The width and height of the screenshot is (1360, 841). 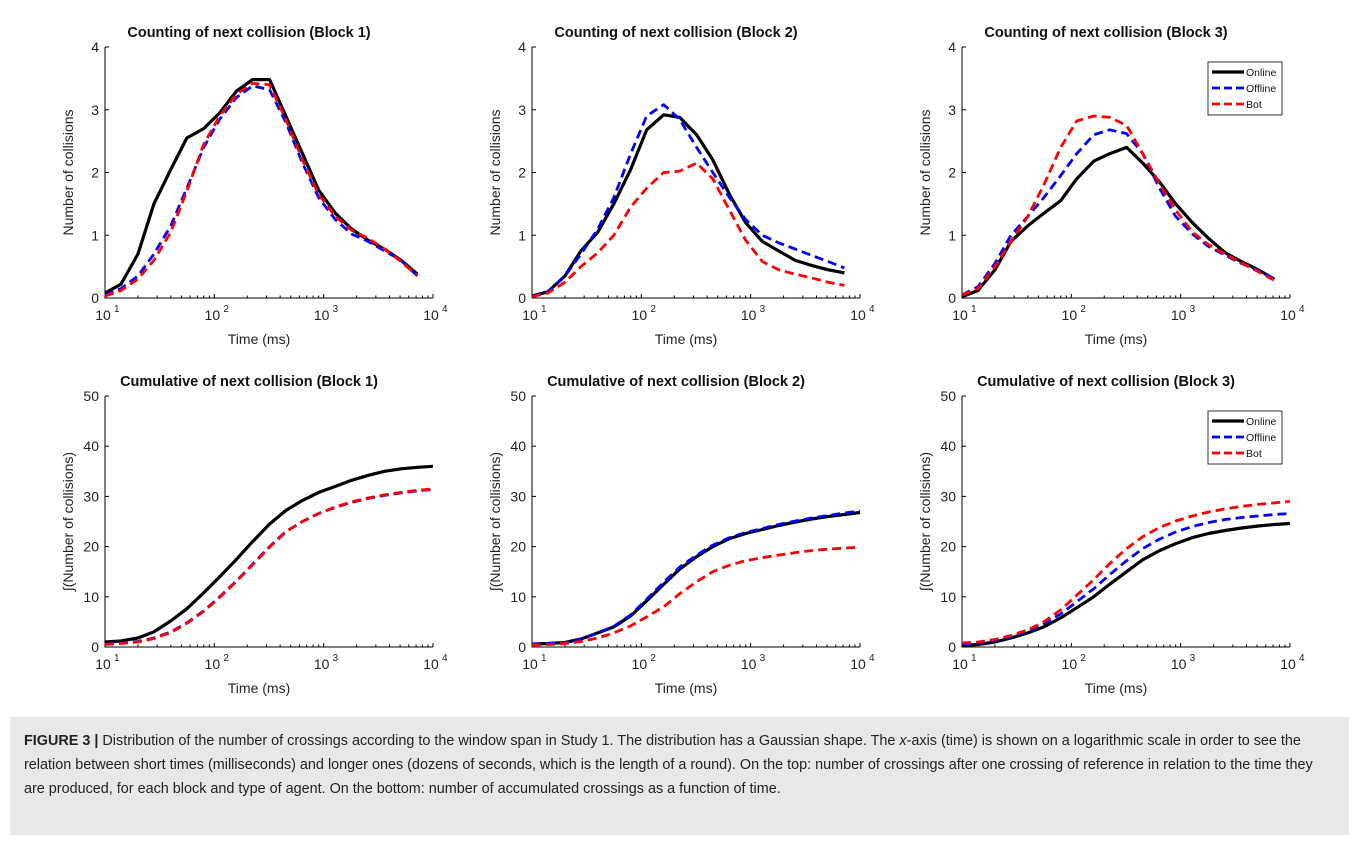 I want to click on y-tick-label: 3, so click(x=522, y=110).